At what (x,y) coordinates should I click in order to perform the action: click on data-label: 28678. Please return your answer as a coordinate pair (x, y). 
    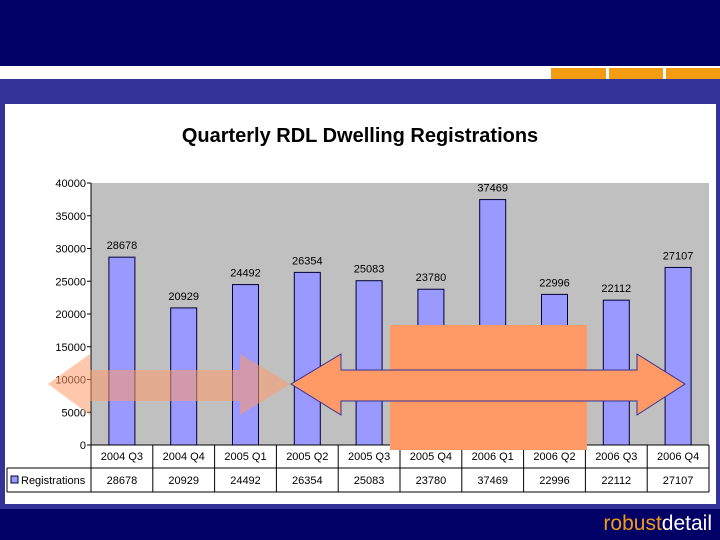
    Looking at the image, I should click on (122, 246).